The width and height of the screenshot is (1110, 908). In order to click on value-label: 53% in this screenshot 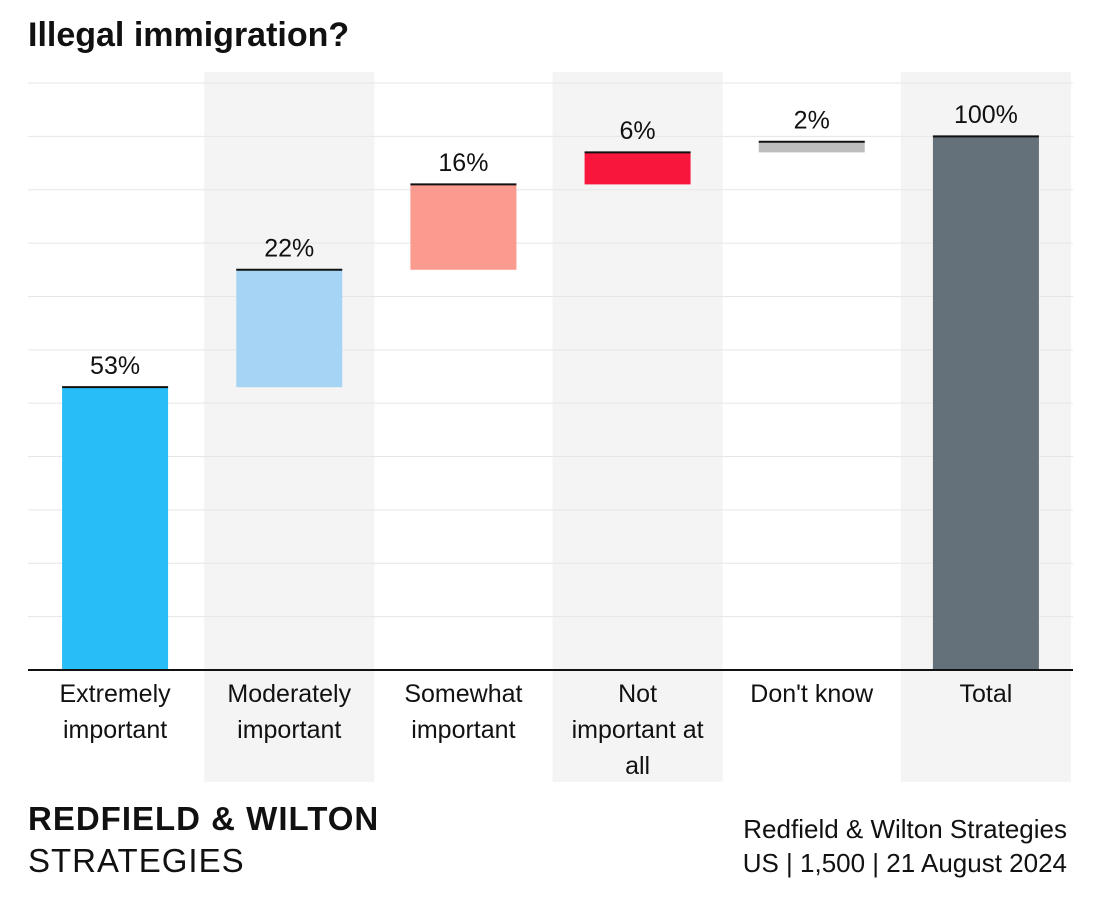, I will do `click(115, 366)`.